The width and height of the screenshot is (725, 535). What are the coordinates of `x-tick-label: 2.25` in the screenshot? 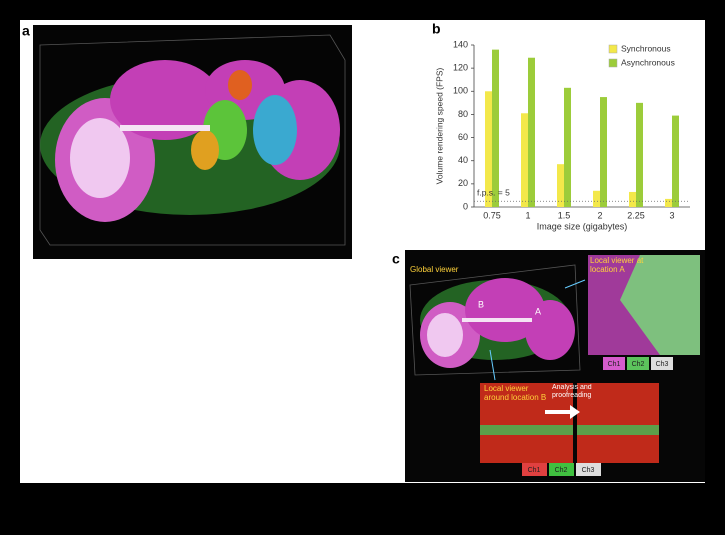 It's located at (636, 215).